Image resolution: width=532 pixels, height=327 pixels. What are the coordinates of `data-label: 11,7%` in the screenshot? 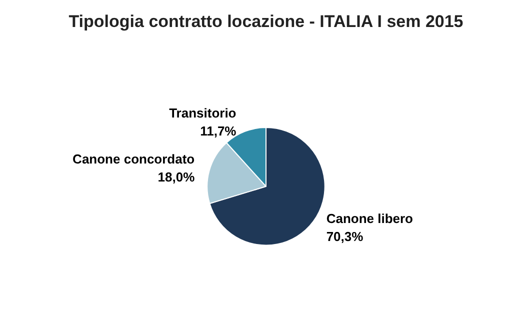 It's located at (218, 131).